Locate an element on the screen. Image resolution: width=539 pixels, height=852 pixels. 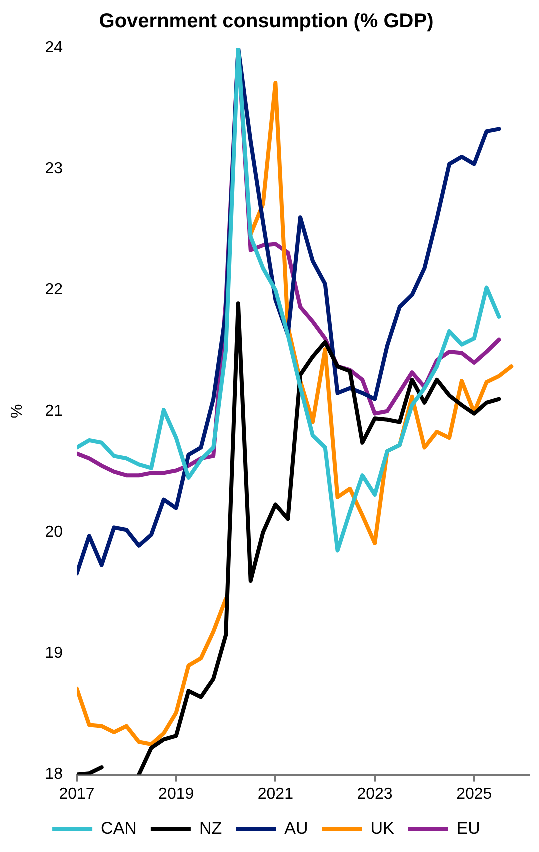
y-axis-title: % is located at coordinates (17, 411).